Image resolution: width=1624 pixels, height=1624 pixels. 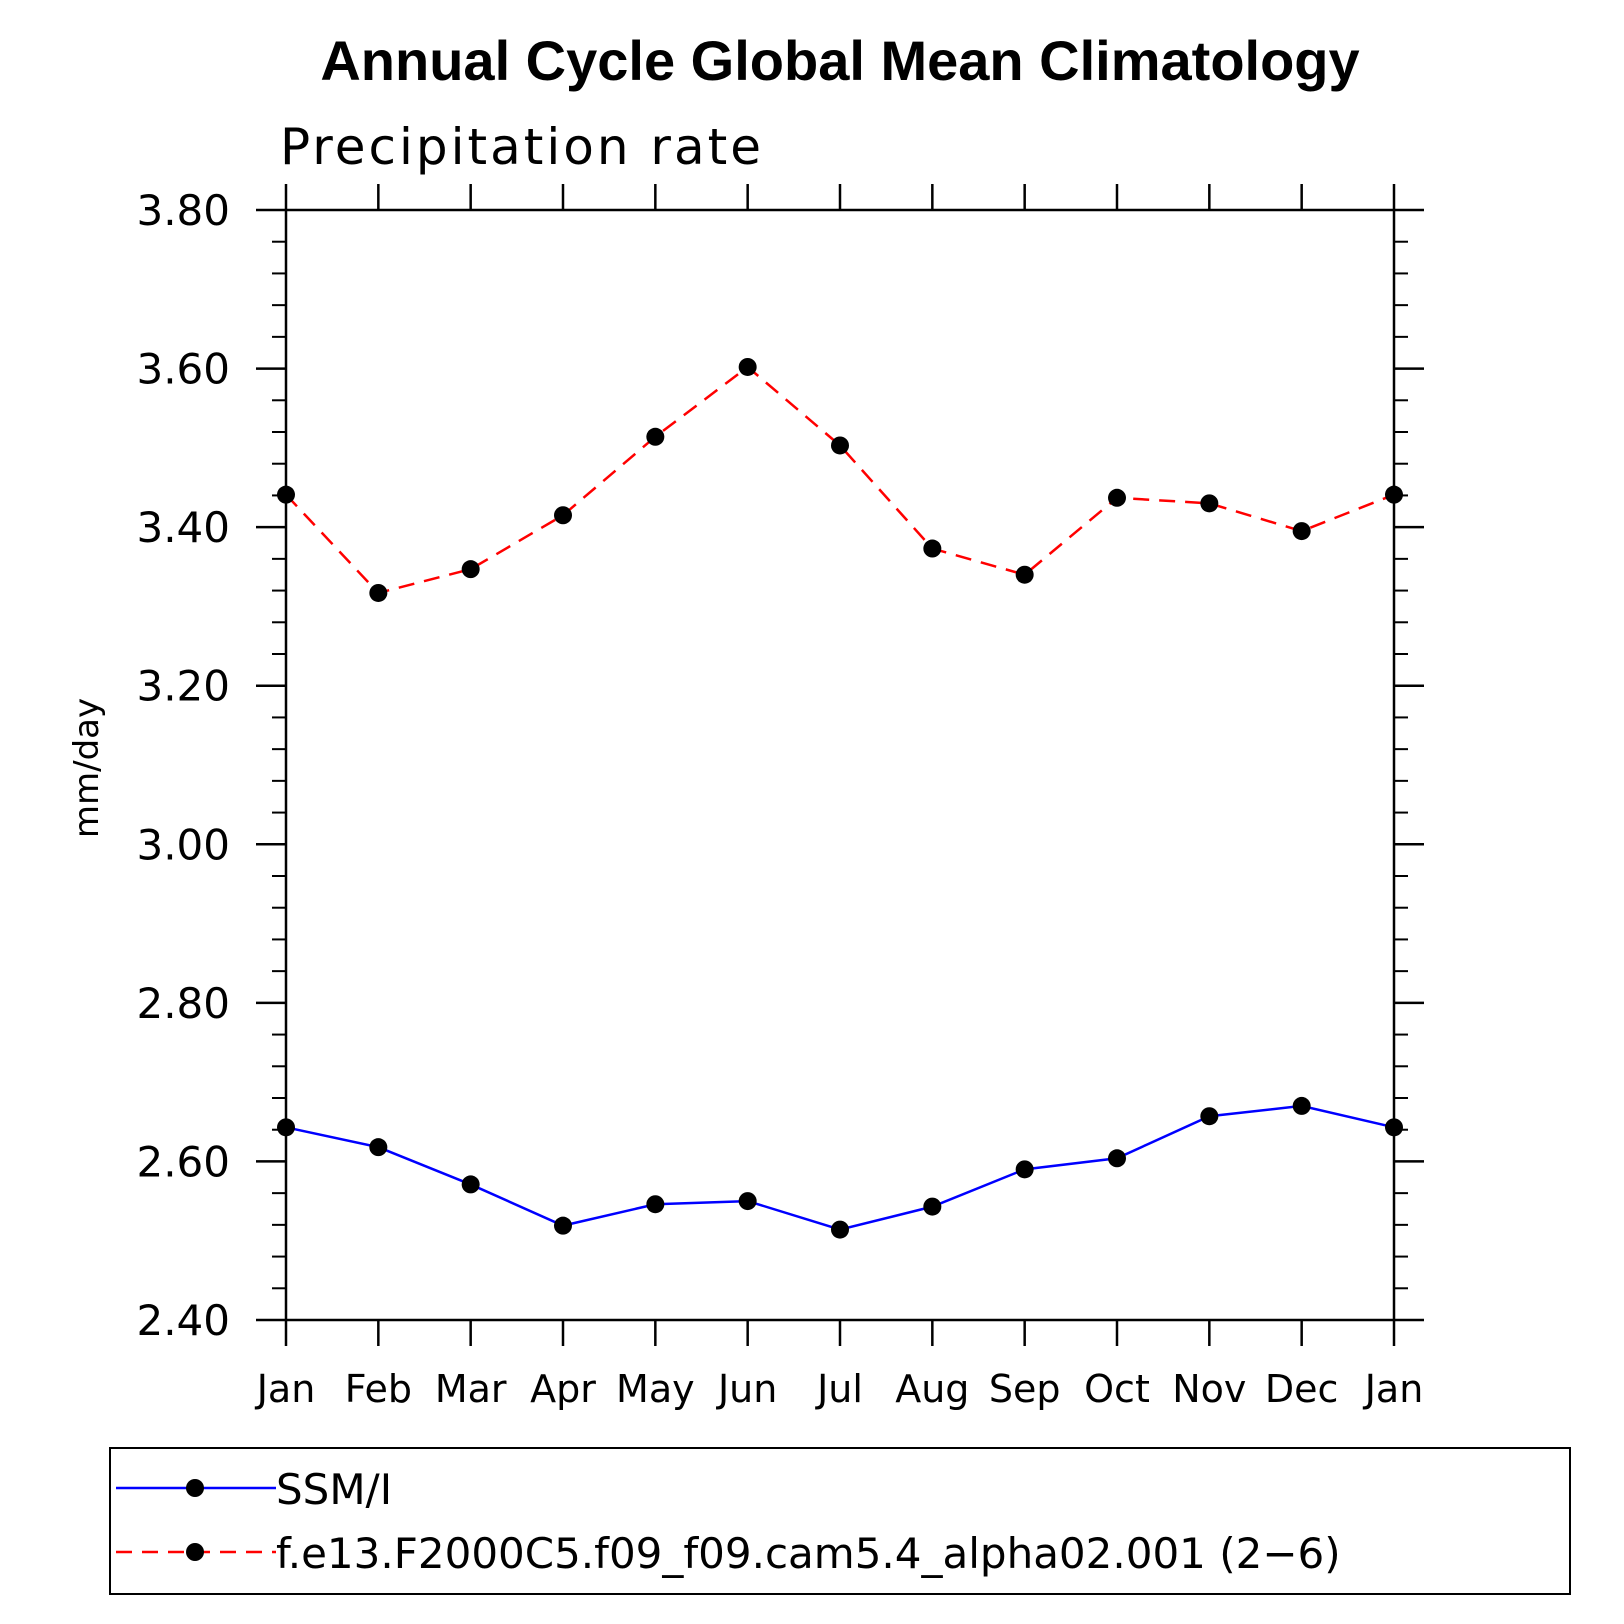 I want to click on x-tick-label: Jul, so click(x=839, y=1389).